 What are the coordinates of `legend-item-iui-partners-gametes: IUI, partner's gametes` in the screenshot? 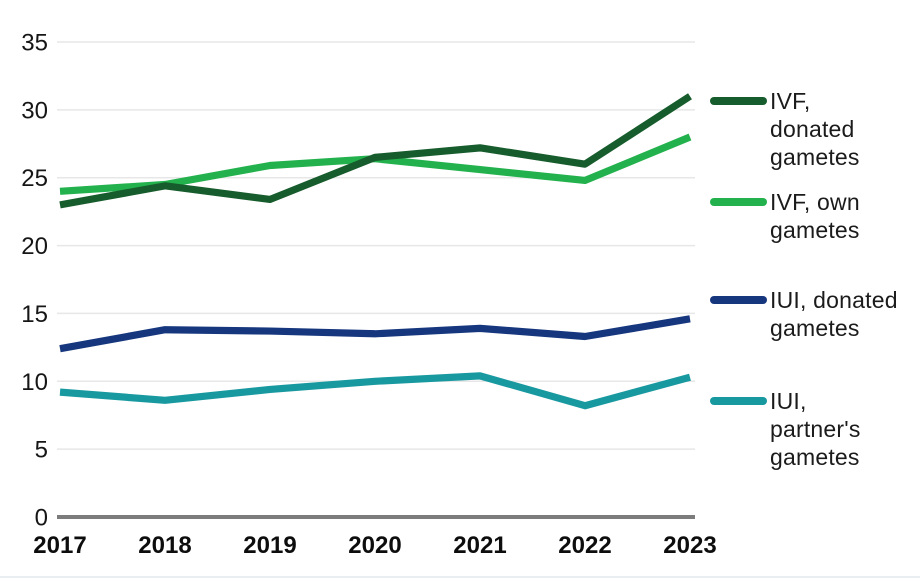 It's located at (785, 429).